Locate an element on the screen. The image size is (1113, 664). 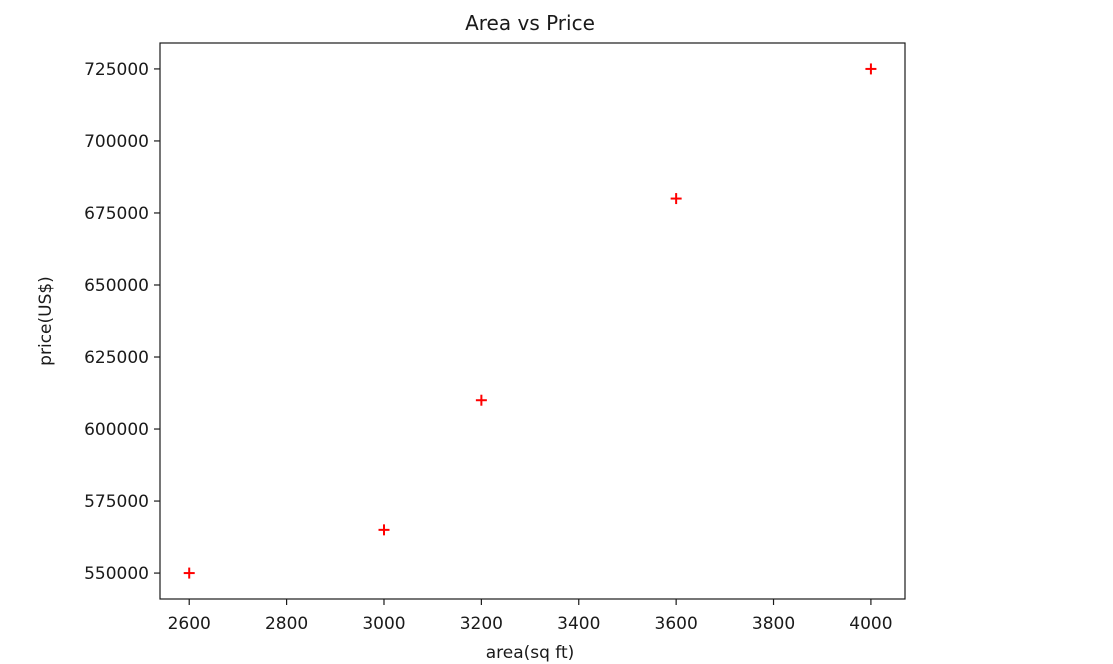
x-tick-label: 3600 is located at coordinates (676, 624).